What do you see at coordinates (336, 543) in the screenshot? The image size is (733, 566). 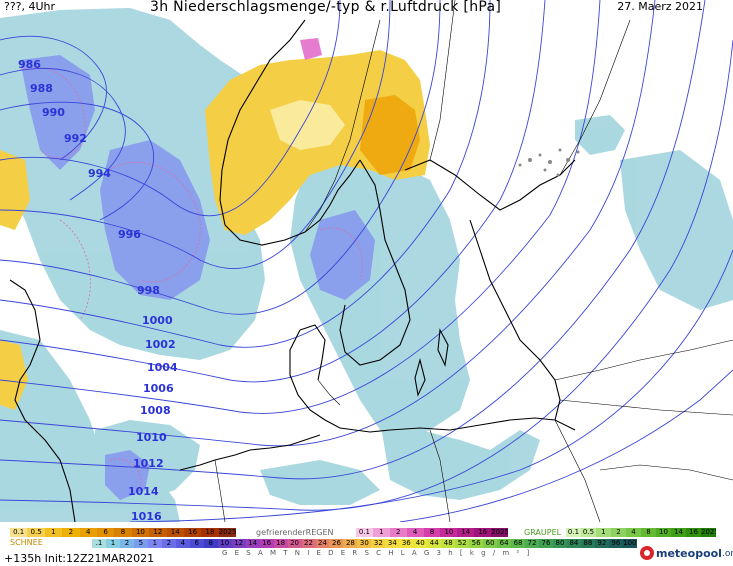 I see `legend-gesamt-swatch: 26` at bounding box center [336, 543].